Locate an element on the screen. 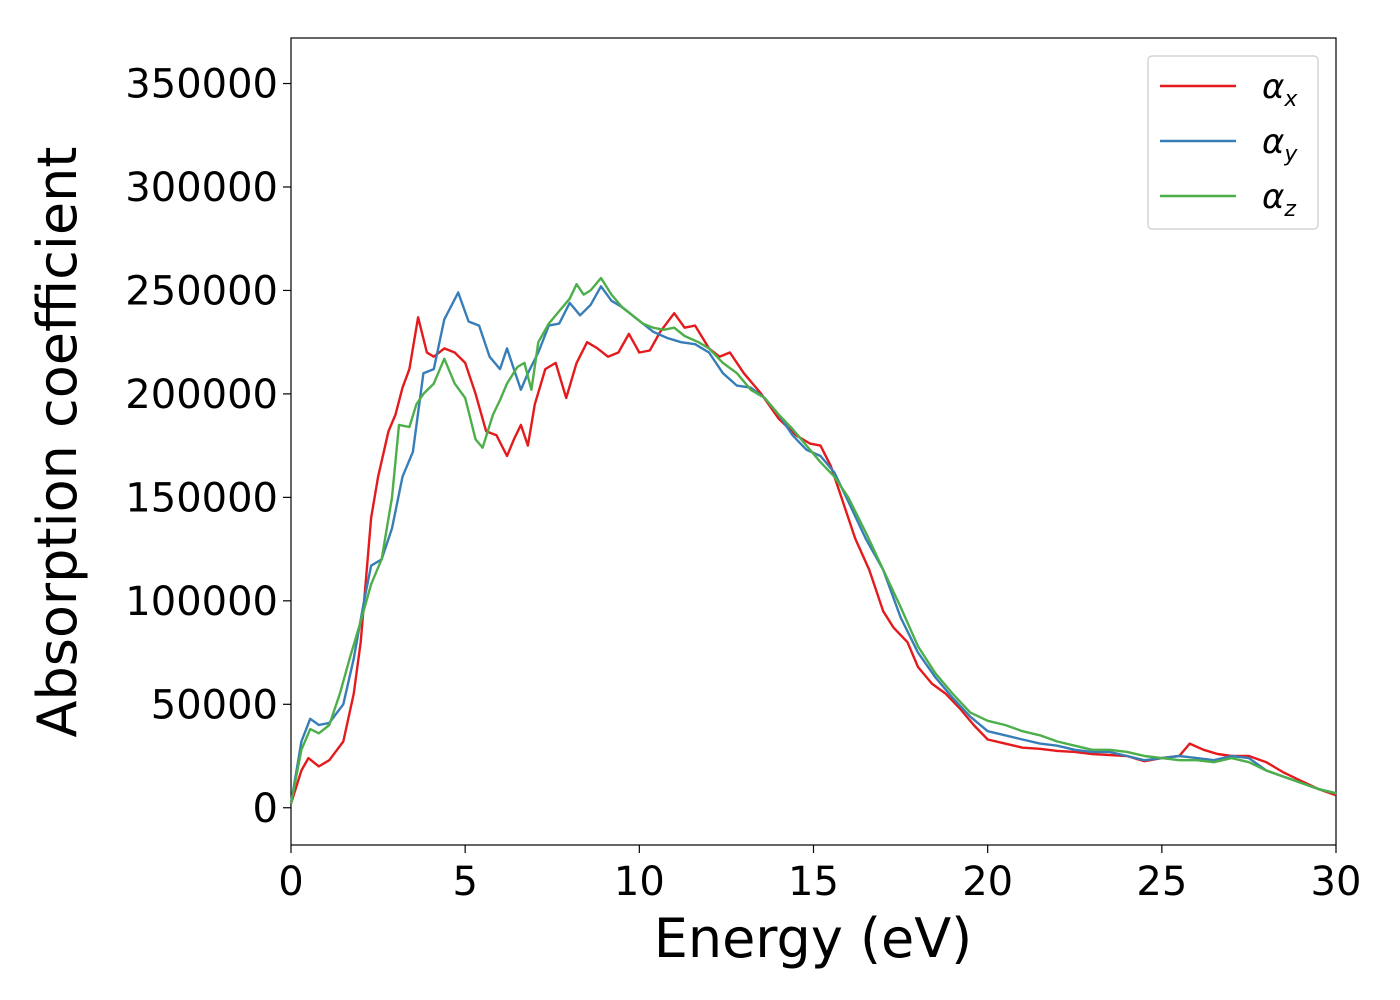  legend-box is located at coordinates (1233, 142).